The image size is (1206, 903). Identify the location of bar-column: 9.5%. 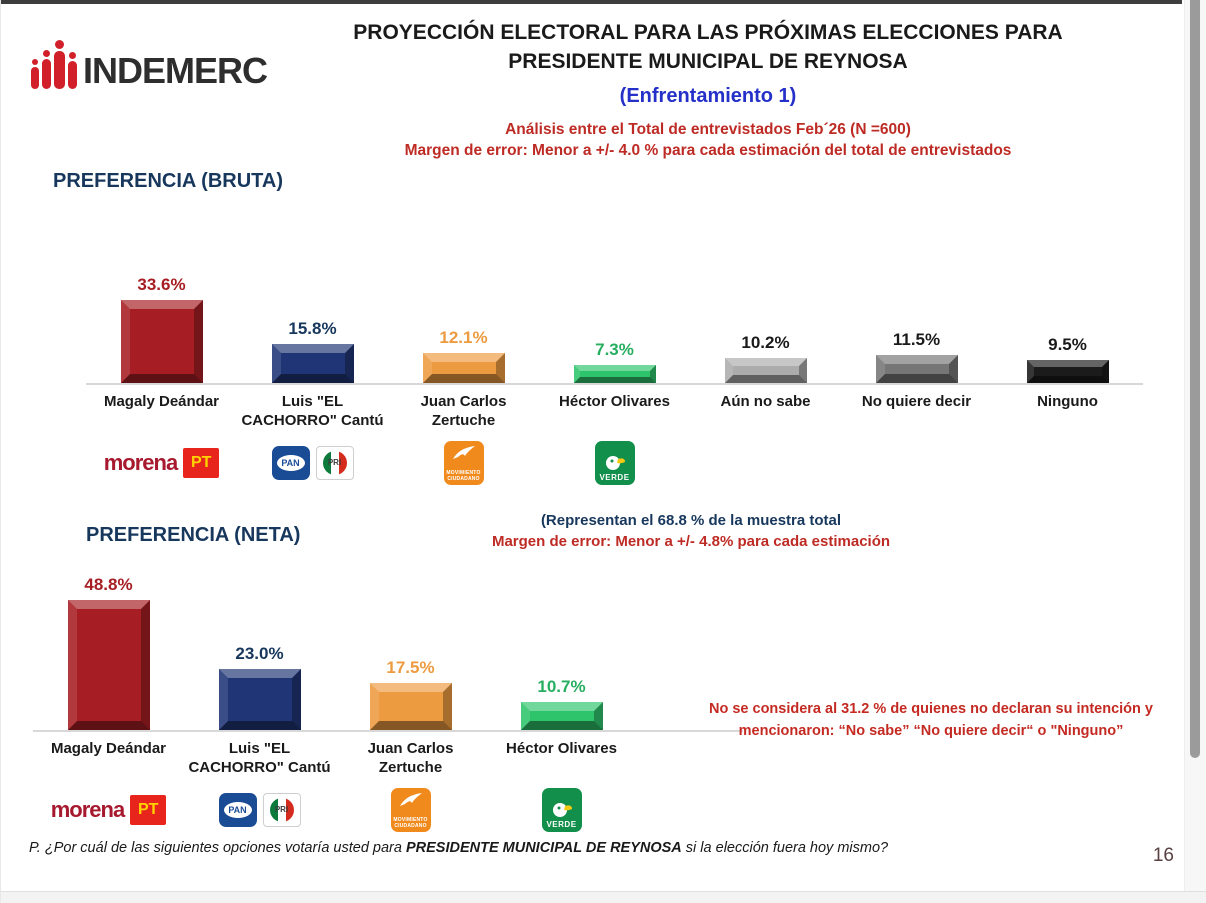
(1067, 359).